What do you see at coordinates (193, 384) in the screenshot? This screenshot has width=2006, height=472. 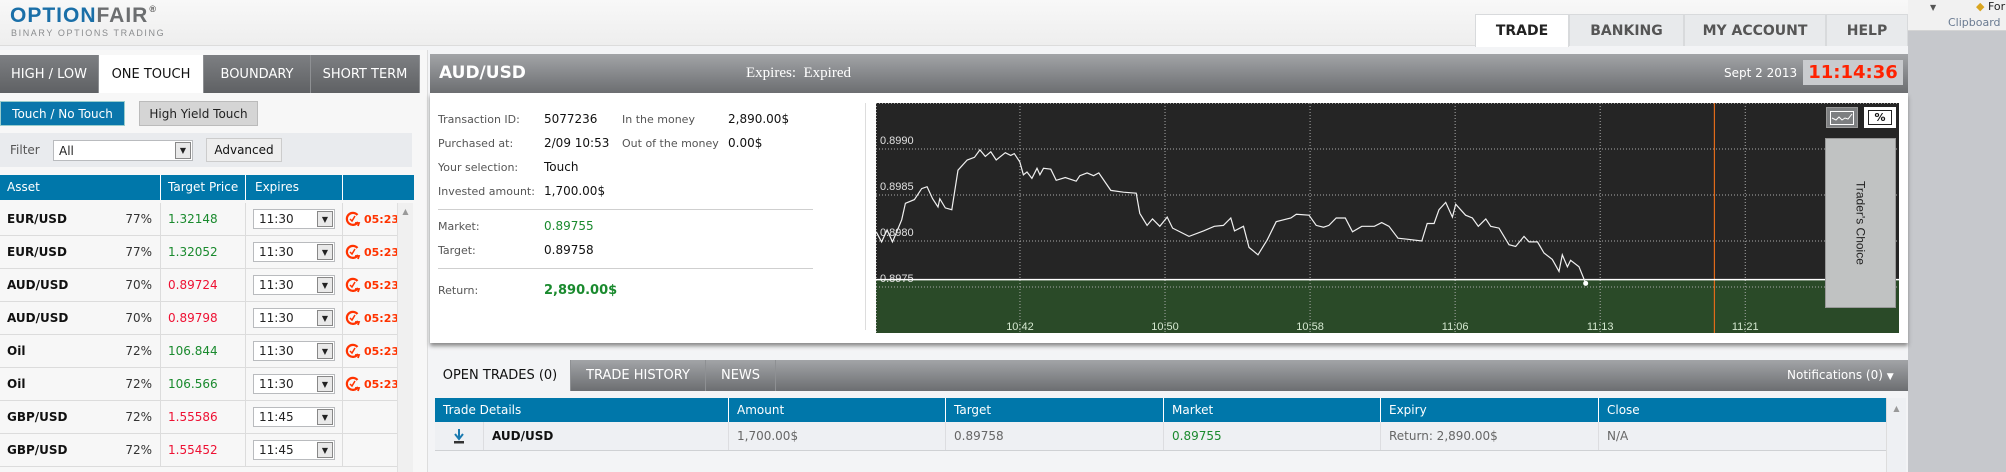 I see `target-price: 106.566` at bounding box center [193, 384].